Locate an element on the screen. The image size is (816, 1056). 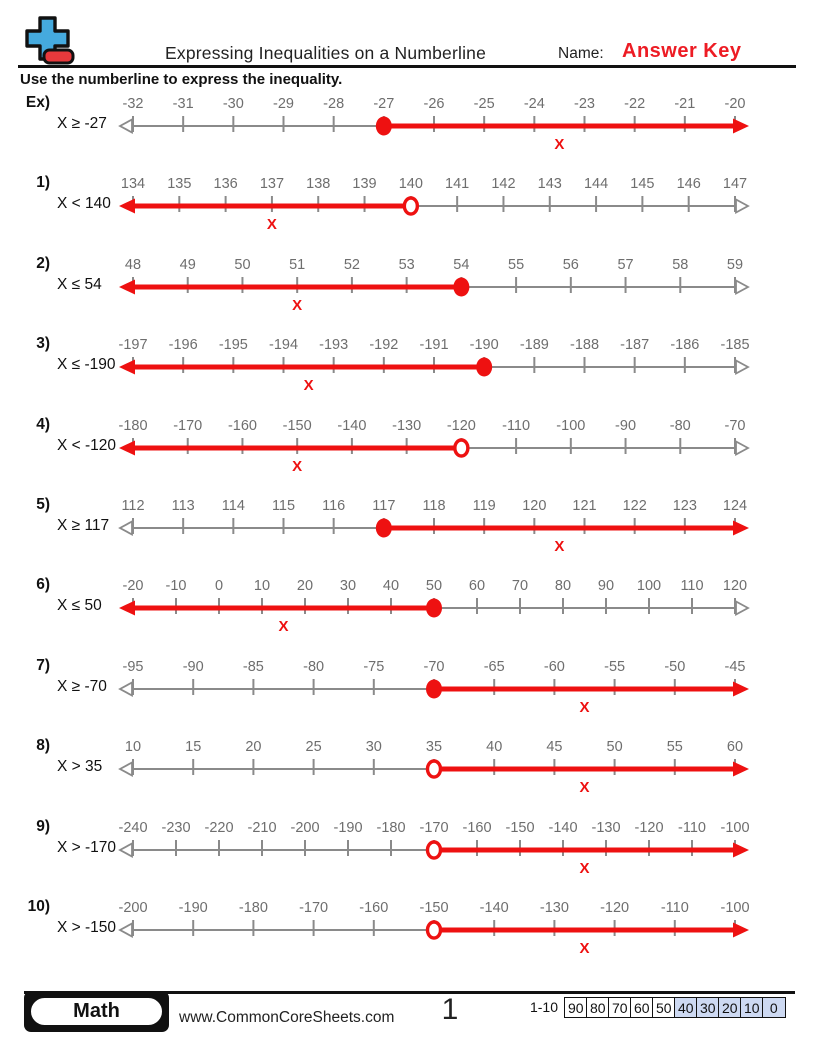
page-number: 1 is located at coordinates (450, 1009).